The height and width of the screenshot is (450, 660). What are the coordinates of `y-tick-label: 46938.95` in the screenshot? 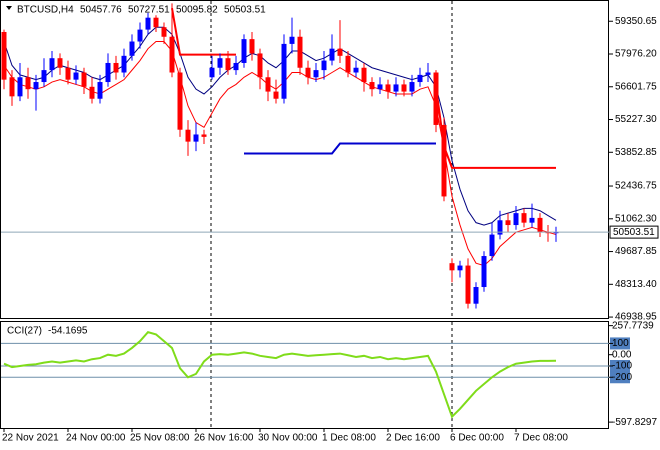 It's located at (636, 317).